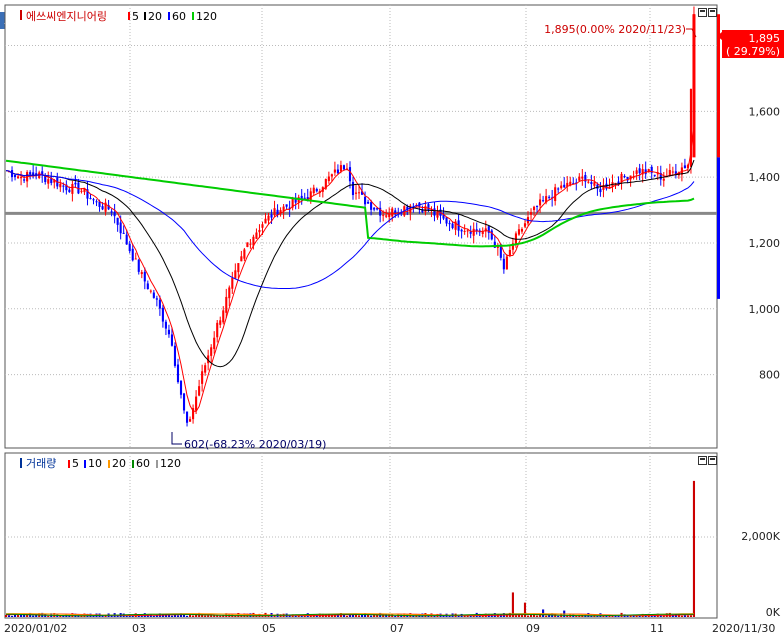 Image resolution: width=784 pixels, height=636 pixels. Describe the element at coordinates (702, 12) in the screenshot. I see `minimize-price-panel-icon` at that location.